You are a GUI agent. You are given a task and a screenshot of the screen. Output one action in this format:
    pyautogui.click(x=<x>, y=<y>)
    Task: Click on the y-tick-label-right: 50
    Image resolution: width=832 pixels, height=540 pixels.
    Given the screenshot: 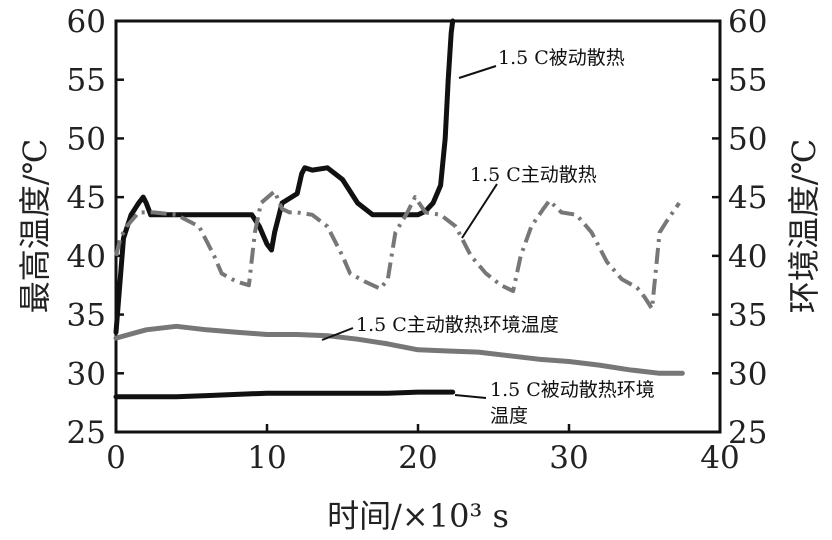 What is the action you would take?
    pyautogui.click(x=747, y=139)
    